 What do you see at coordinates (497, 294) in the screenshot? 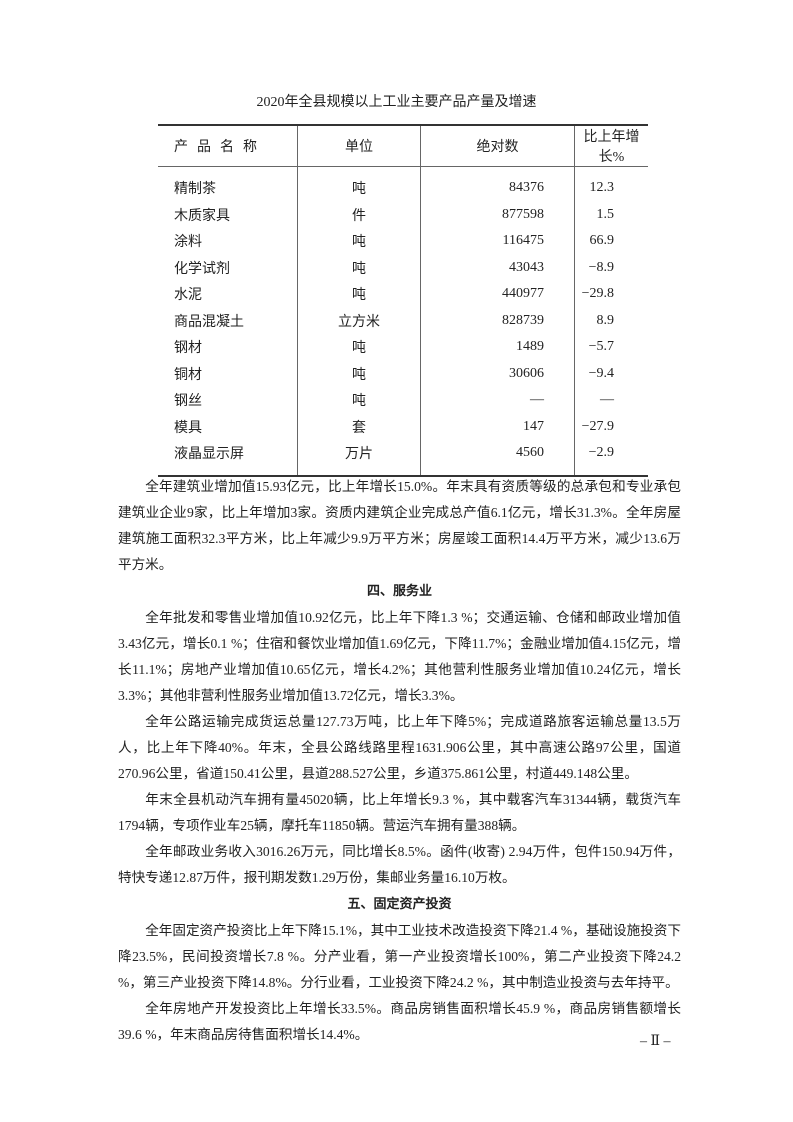
I see `cell-absolute: 440977` at bounding box center [497, 294].